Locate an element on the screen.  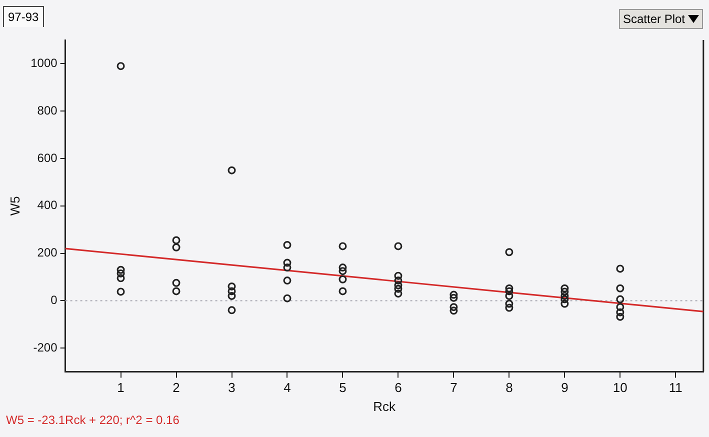
x-tick-label: 6 is located at coordinates (398, 388).